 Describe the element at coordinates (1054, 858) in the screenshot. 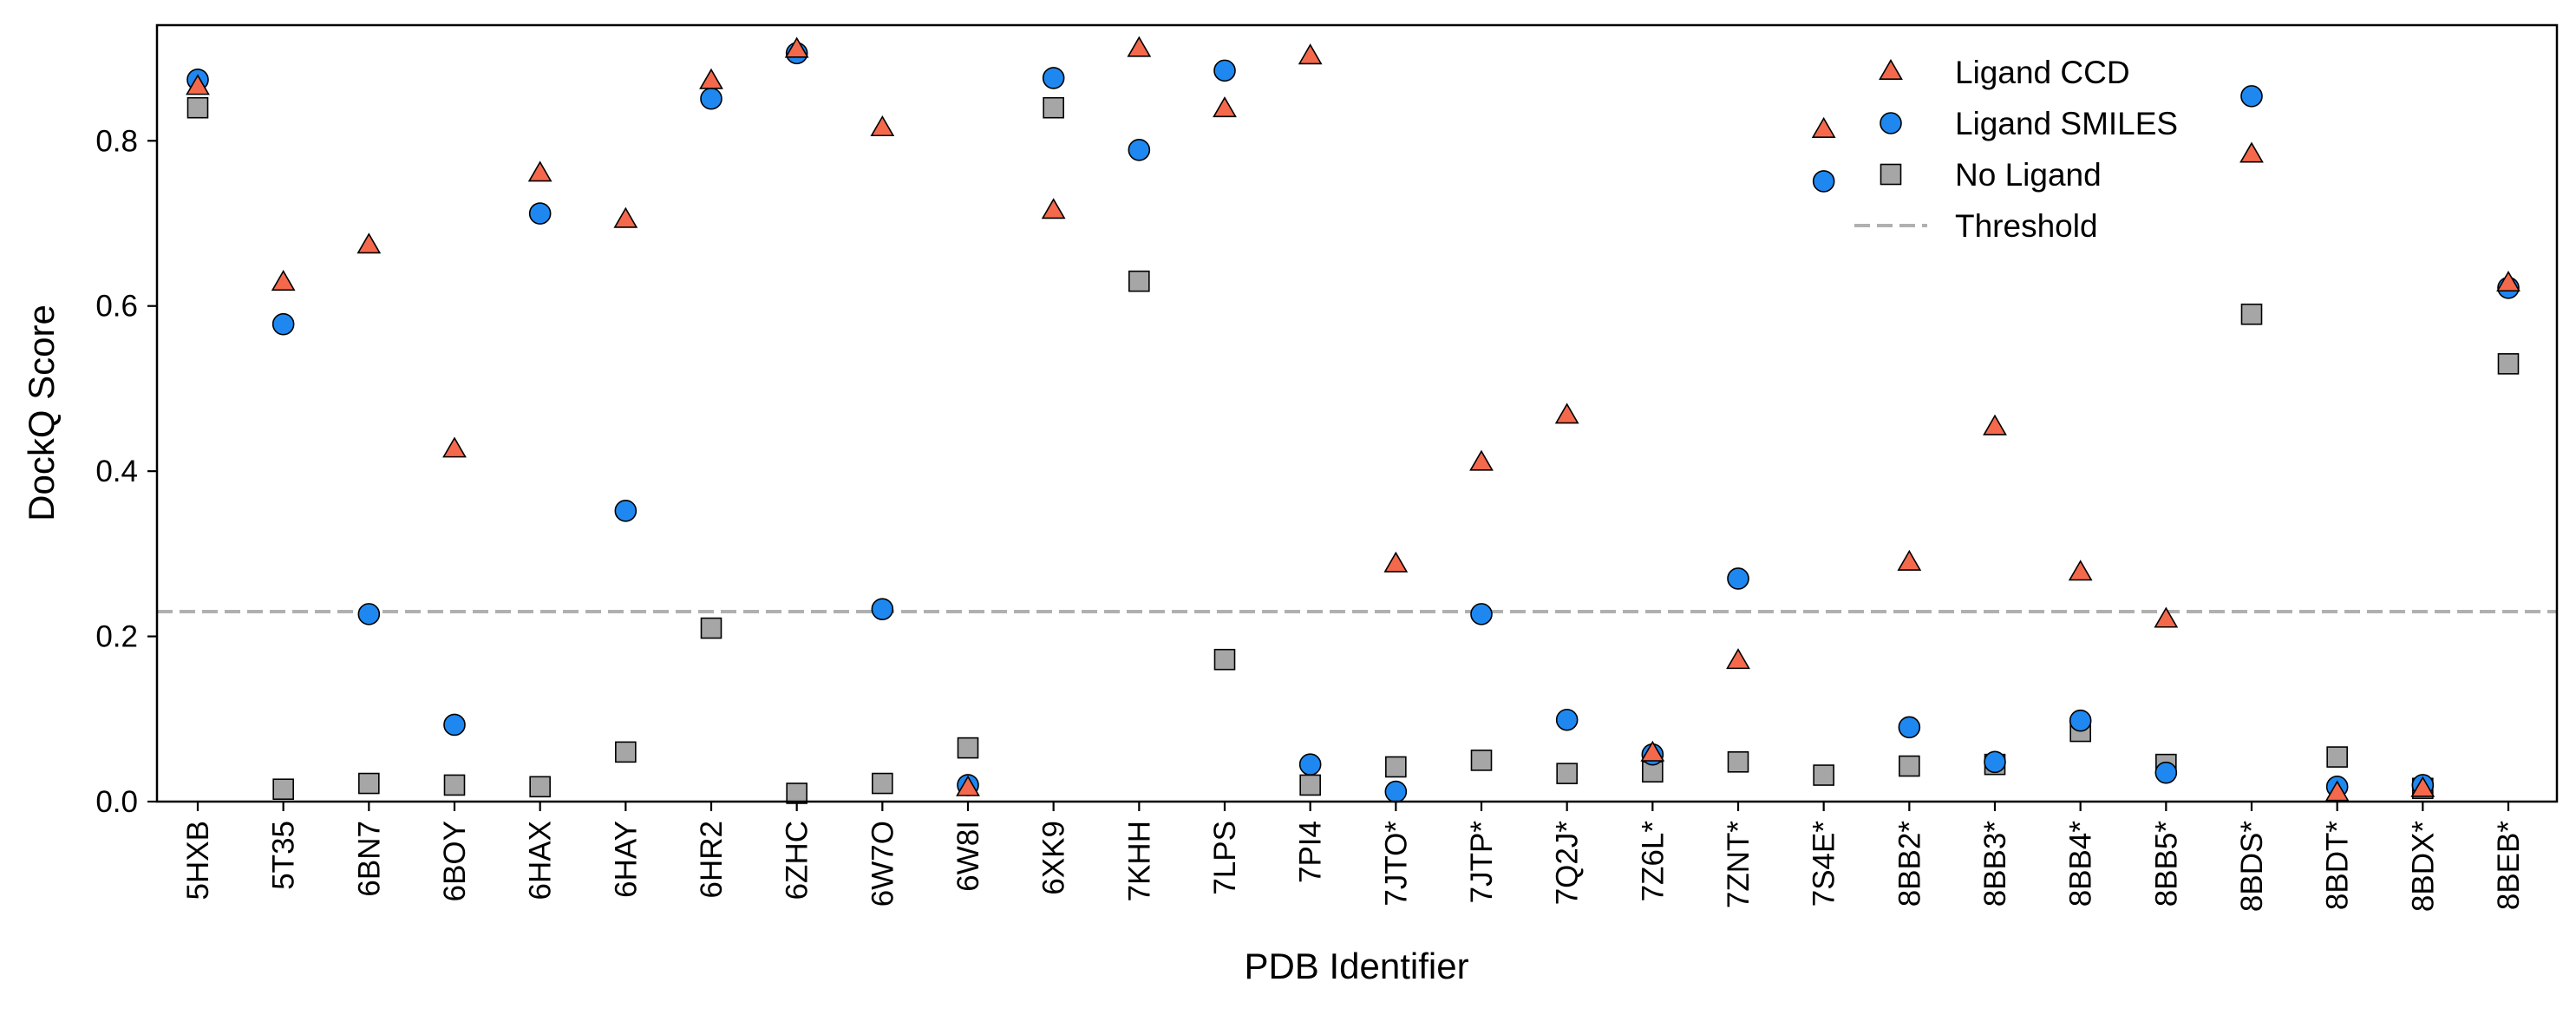

I see `x-tick-label: 6XK9` at that location.